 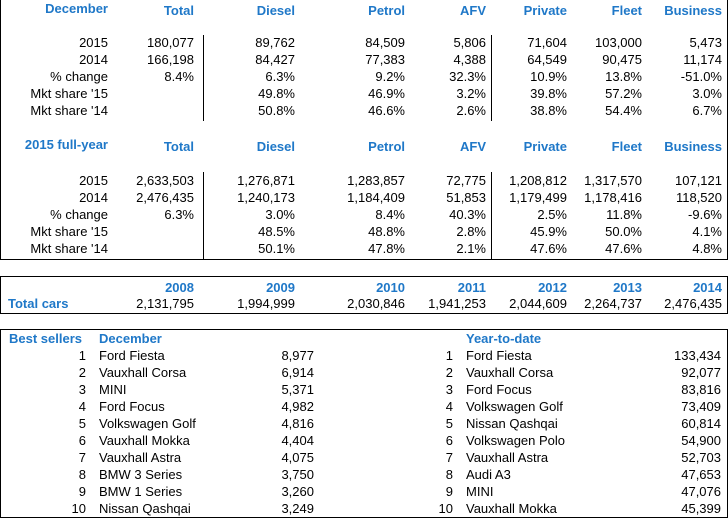 I want to click on table-cell: 54.4%, so click(x=623, y=110).